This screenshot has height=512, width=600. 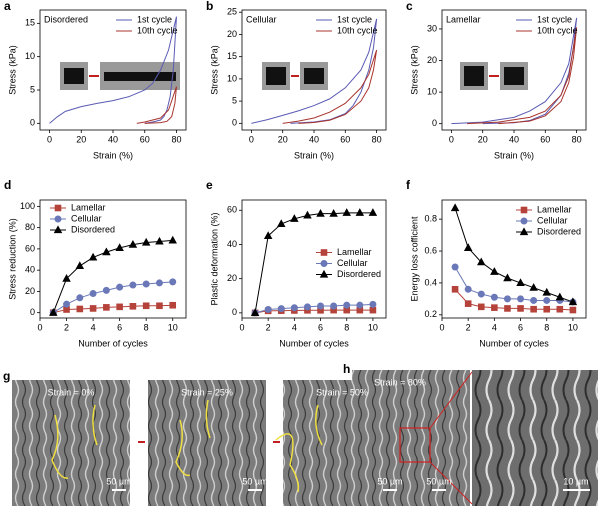 I want to click on panel-label: h, so click(x=346, y=369).